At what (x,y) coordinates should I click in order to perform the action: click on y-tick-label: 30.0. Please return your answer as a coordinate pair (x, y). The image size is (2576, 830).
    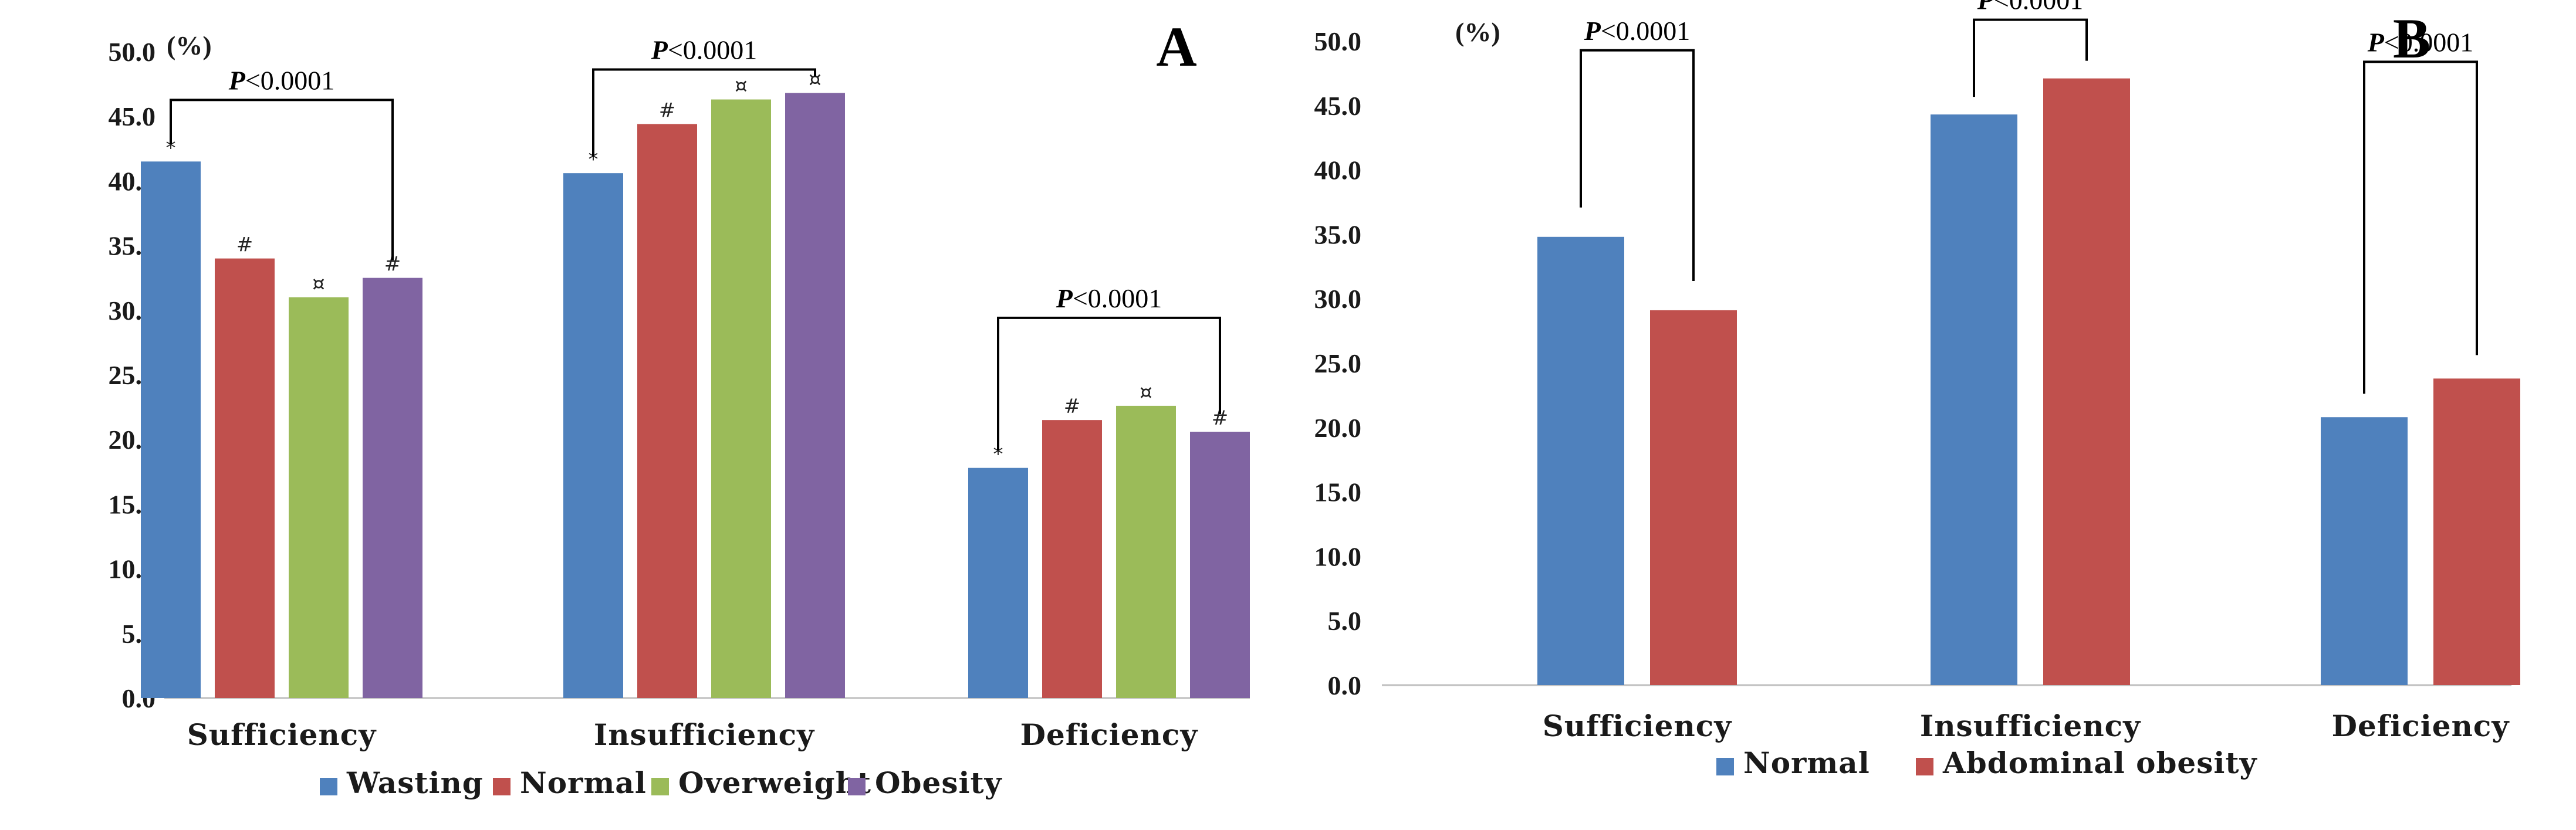
    Looking at the image, I should click on (1338, 299).